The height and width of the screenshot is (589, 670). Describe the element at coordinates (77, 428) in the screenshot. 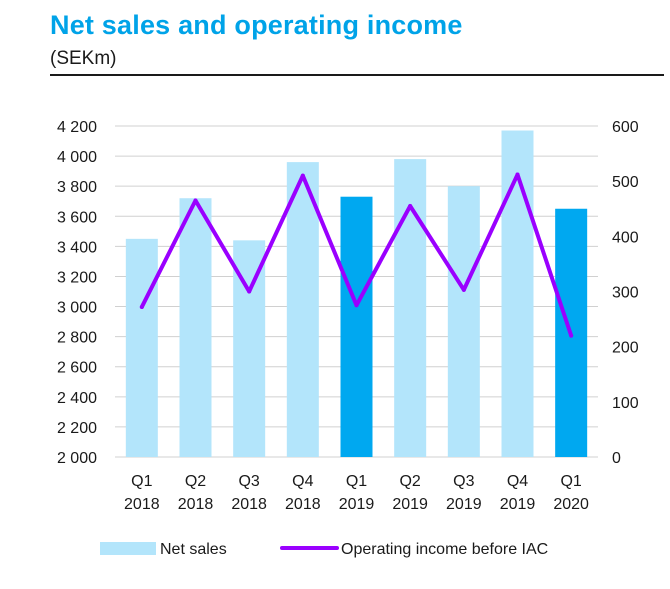

I see `left-tick-label: 2 200` at that location.